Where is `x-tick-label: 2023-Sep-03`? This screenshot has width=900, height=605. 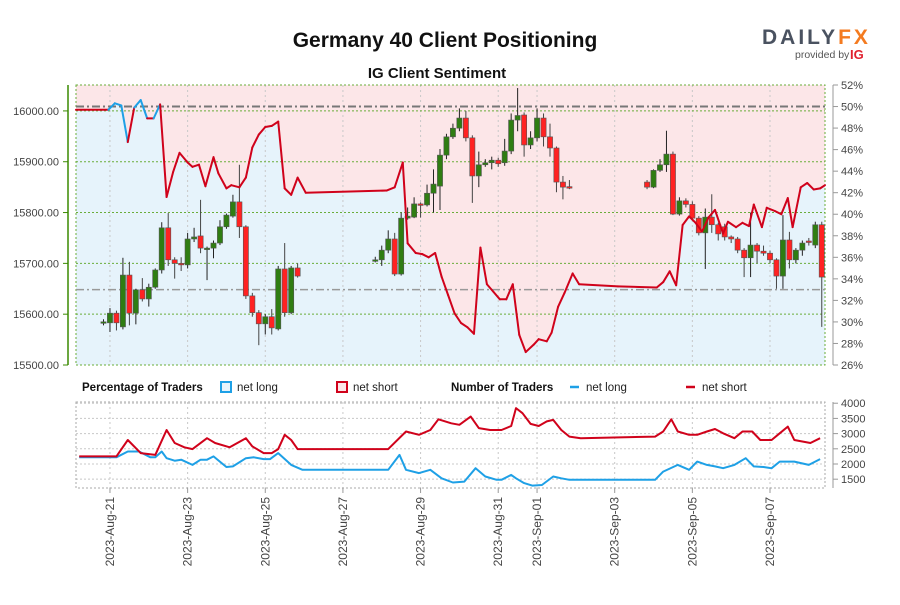
x-tick-label: 2023-Sep-03 is located at coordinates (615, 532).